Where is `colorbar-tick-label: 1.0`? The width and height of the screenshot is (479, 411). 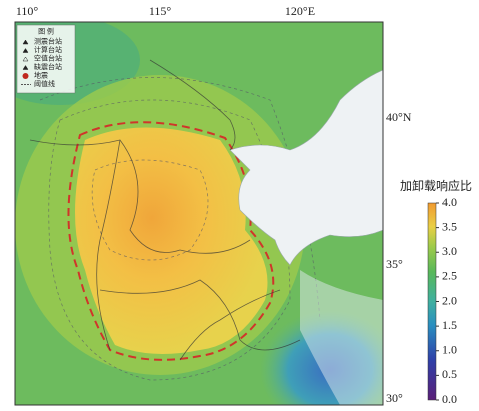
colorbar-tick-label: 1.0 is located at coordinates (449, 350).